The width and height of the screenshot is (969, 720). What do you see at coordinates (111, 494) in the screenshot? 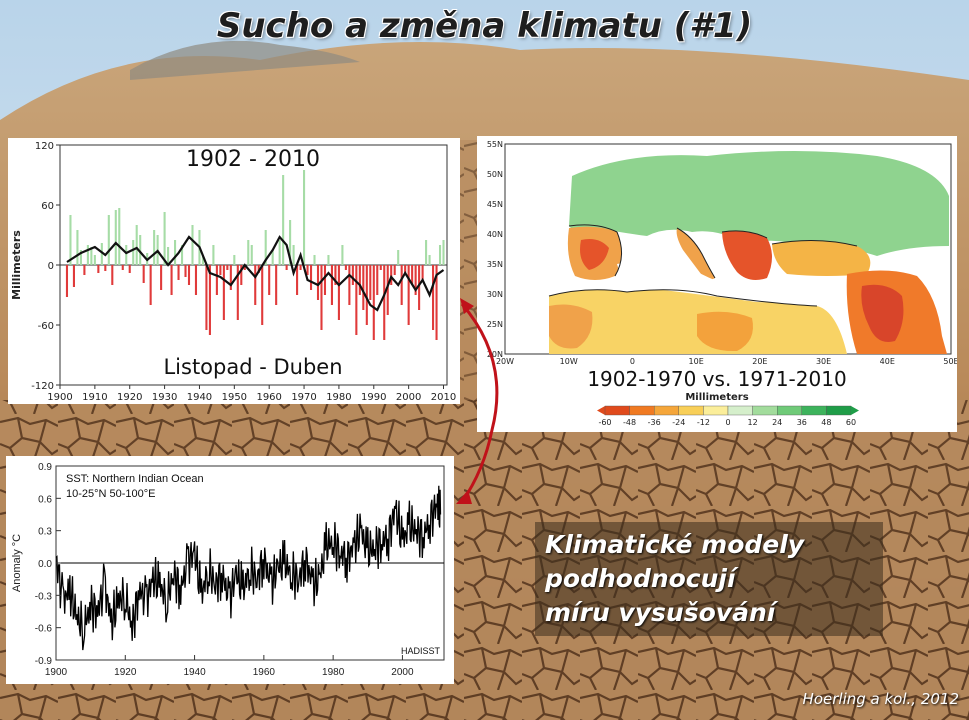
I see `sst-subtitle: 10-25°N 50-100°E` at bounding box center [111, 494].